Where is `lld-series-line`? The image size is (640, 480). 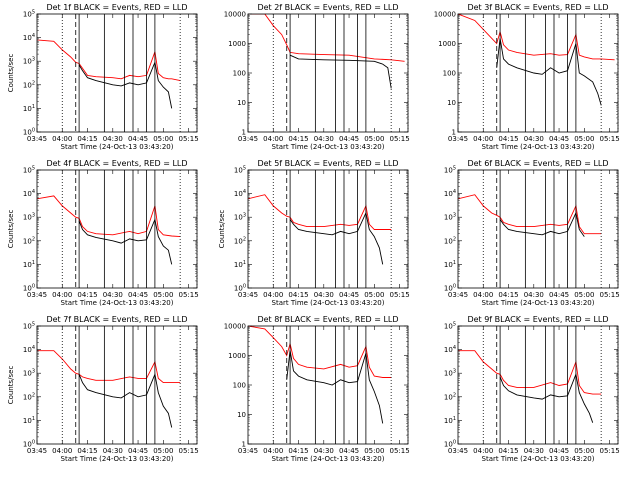 lld-series-line is located at coordinates (320, 212).